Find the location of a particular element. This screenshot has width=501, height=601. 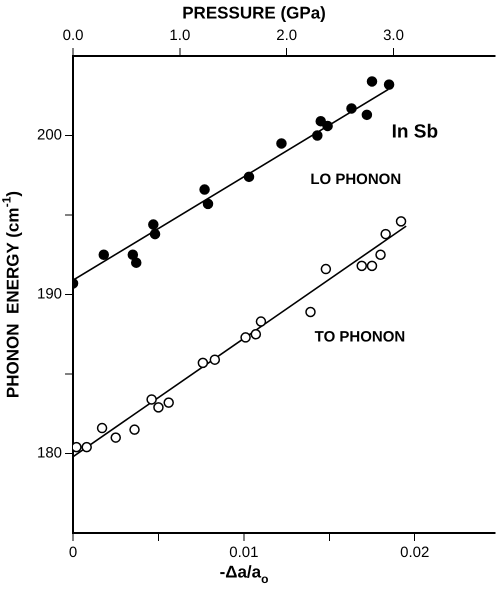

x2-tick-label: 2.0 is located at coordinates (287, 35).